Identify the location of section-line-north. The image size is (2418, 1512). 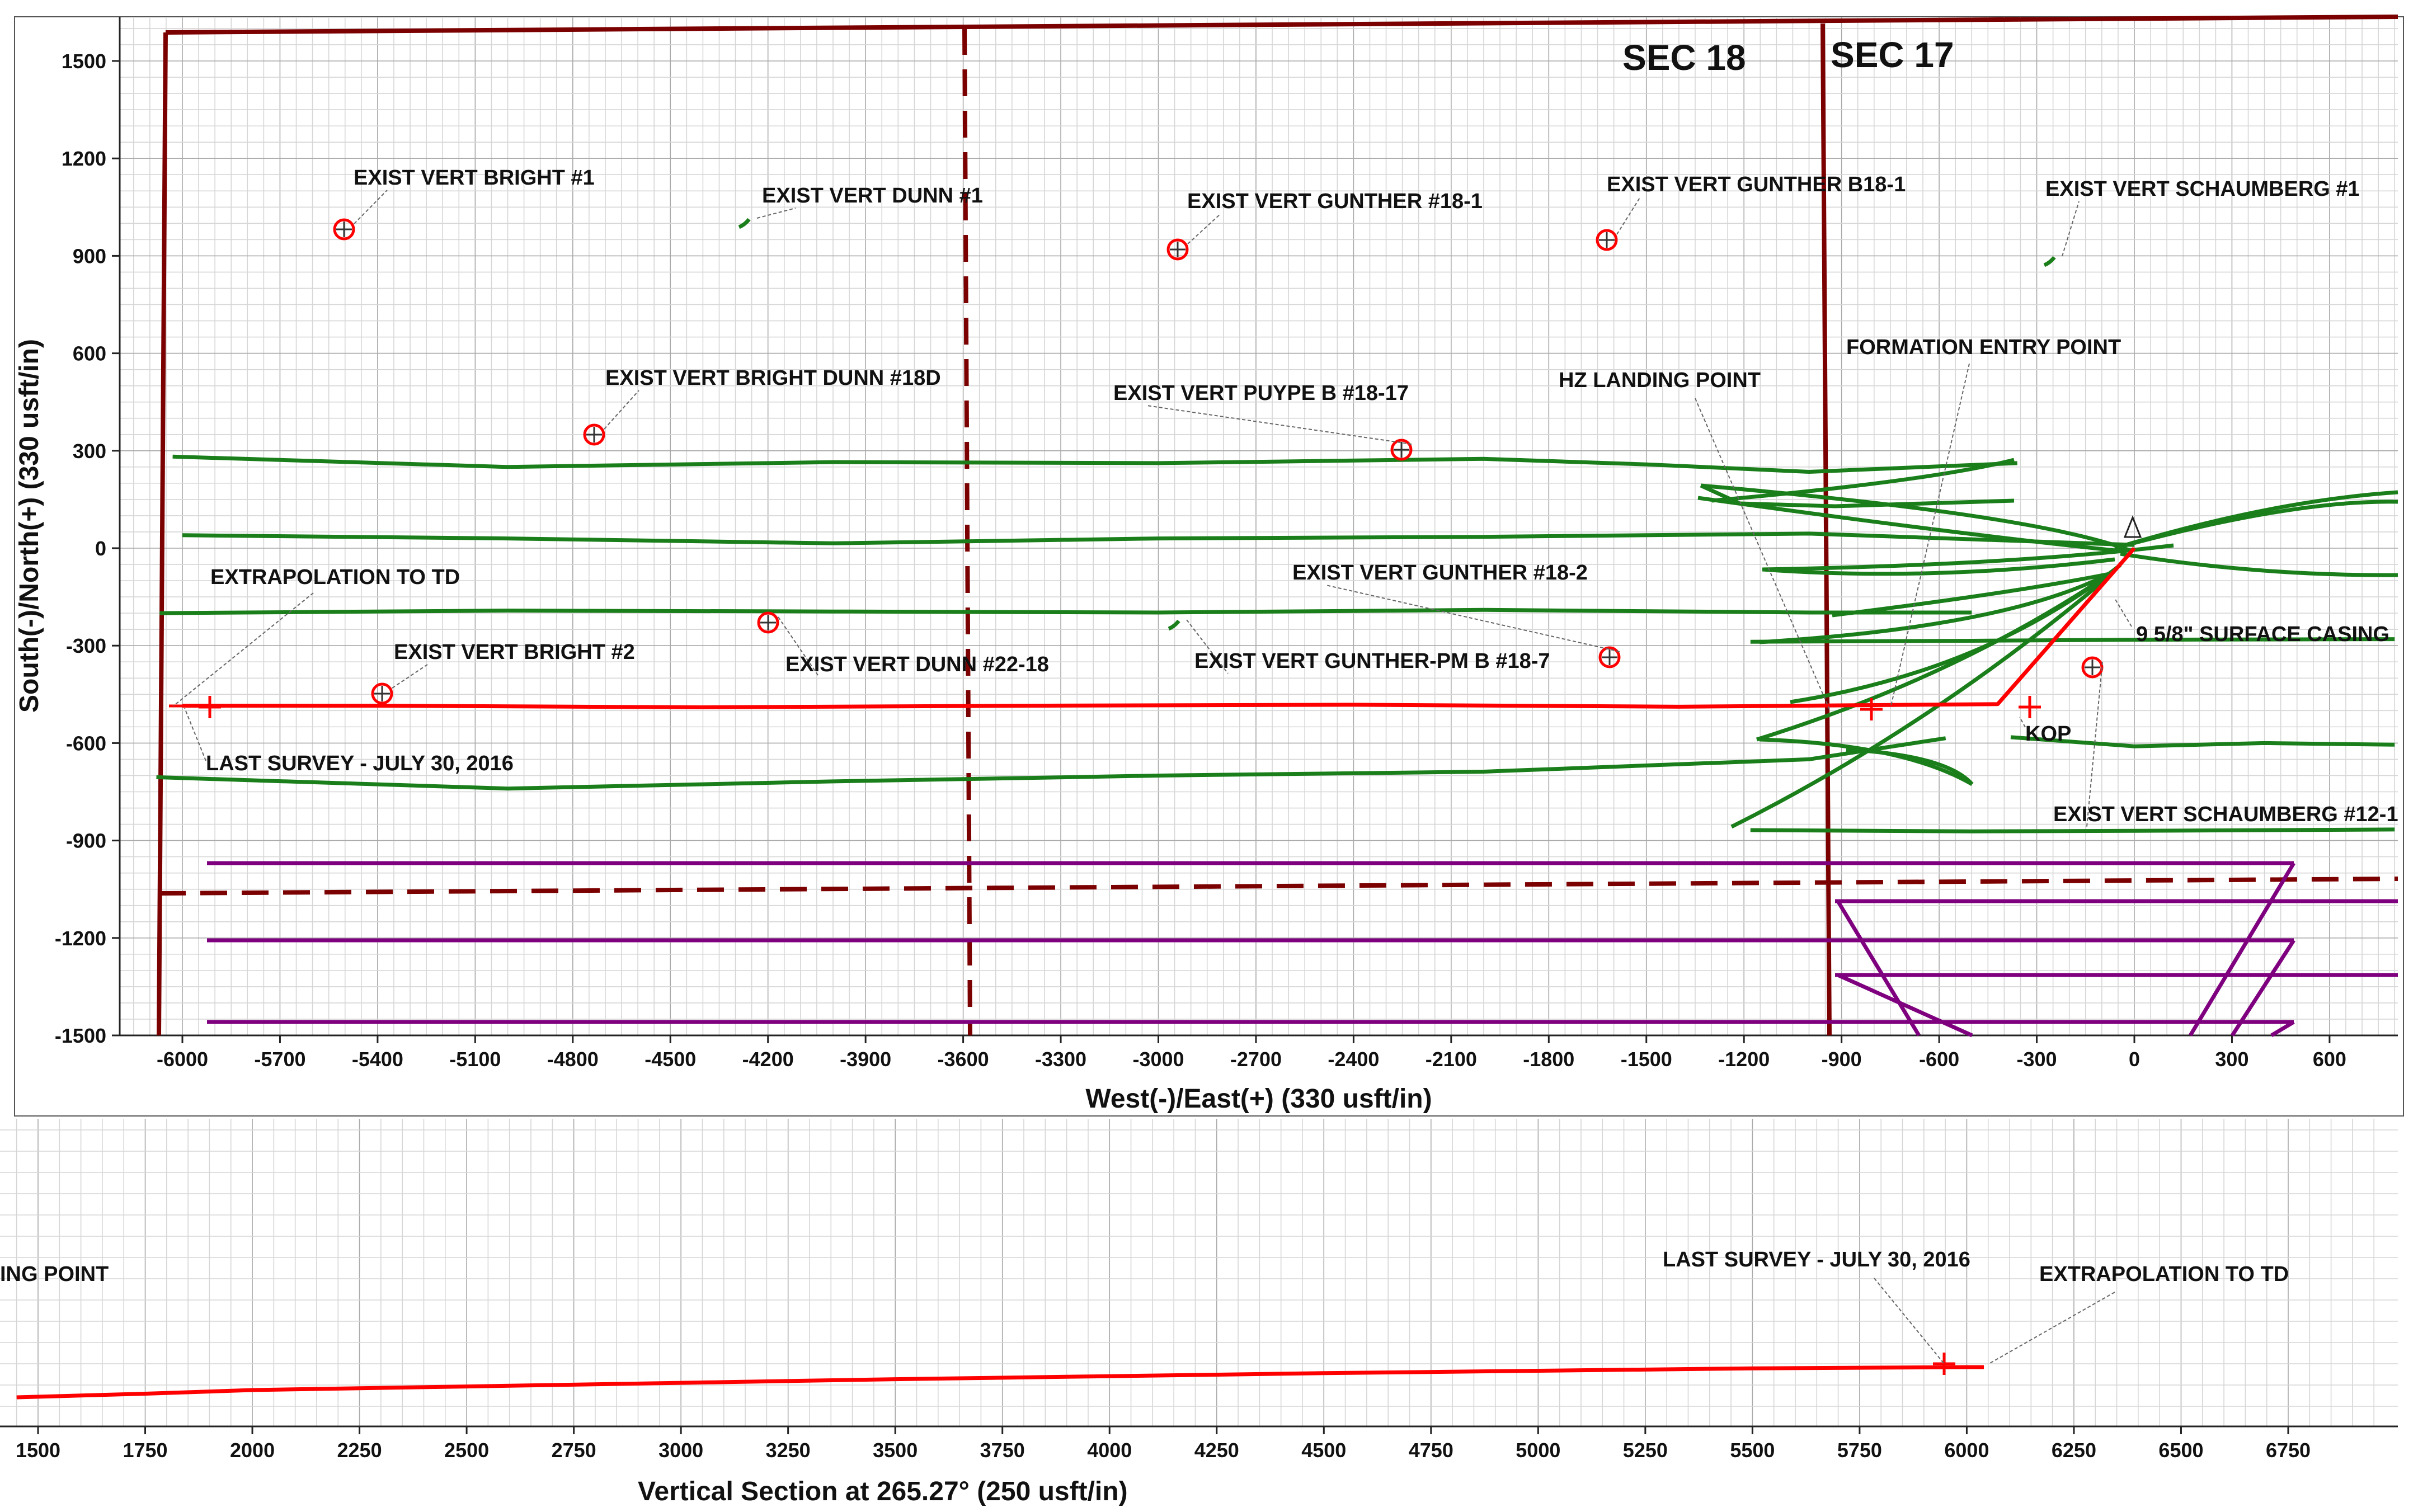
(1281, 25).